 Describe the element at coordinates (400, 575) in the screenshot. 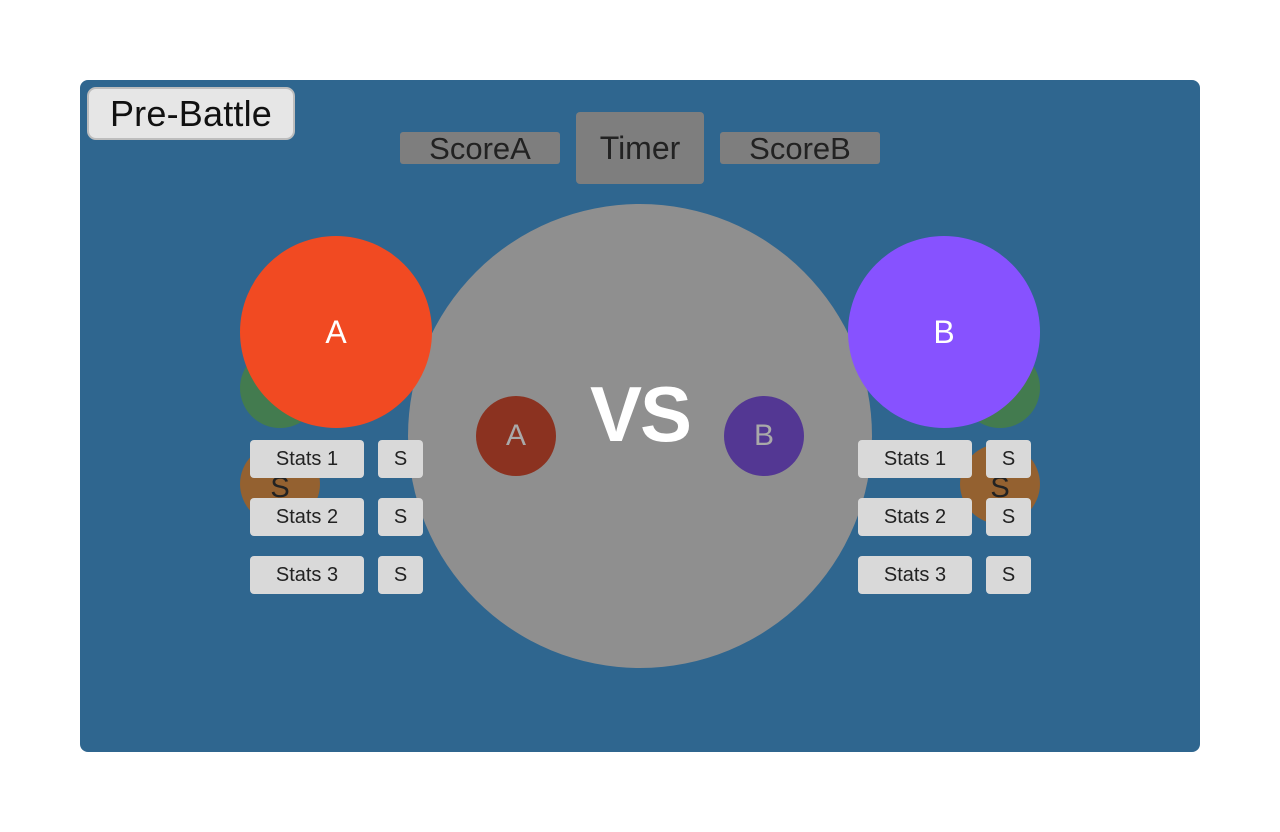

I see `player-a-stat-3-score-button: S` at that location.